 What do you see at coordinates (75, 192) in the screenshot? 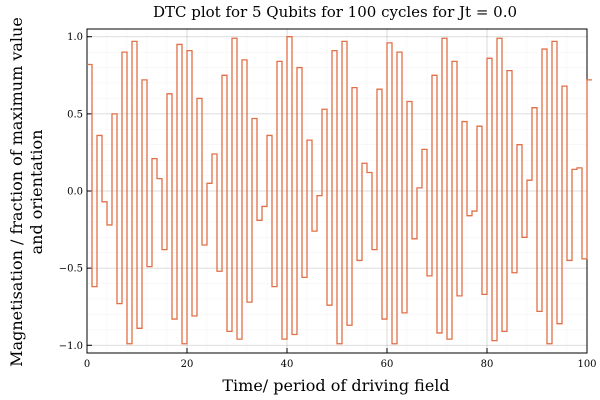
I see `y-tick-label: 0.0` at bounding box center [75, 192].